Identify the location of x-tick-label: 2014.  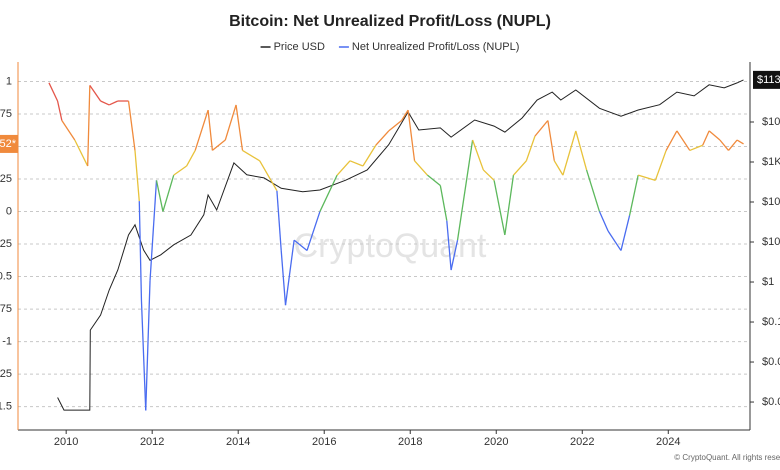
(238, 442).